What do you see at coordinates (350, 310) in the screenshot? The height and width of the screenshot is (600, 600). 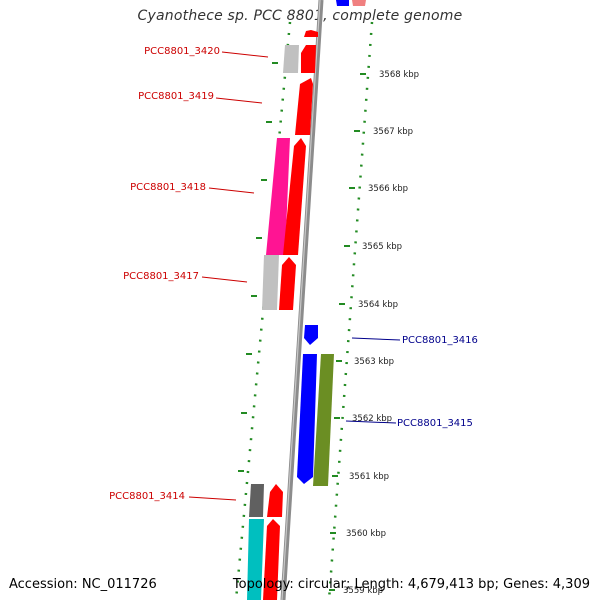 I see `right-dotted-track` at bounding box center [350, 310].